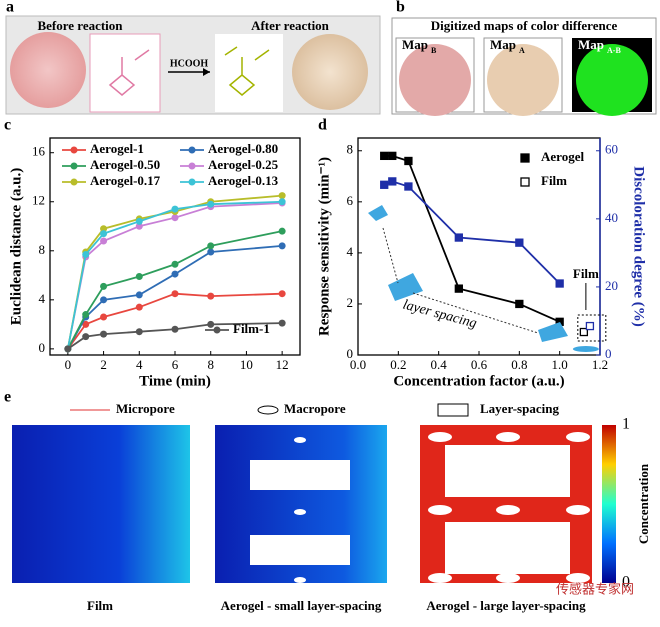 Image resolution: width=660 pixels, height=627 pixels. What do you see at coordinates (39, 151) in the screenshot?
I see `y-tick-label: 16` at bounding box center [39, 151].